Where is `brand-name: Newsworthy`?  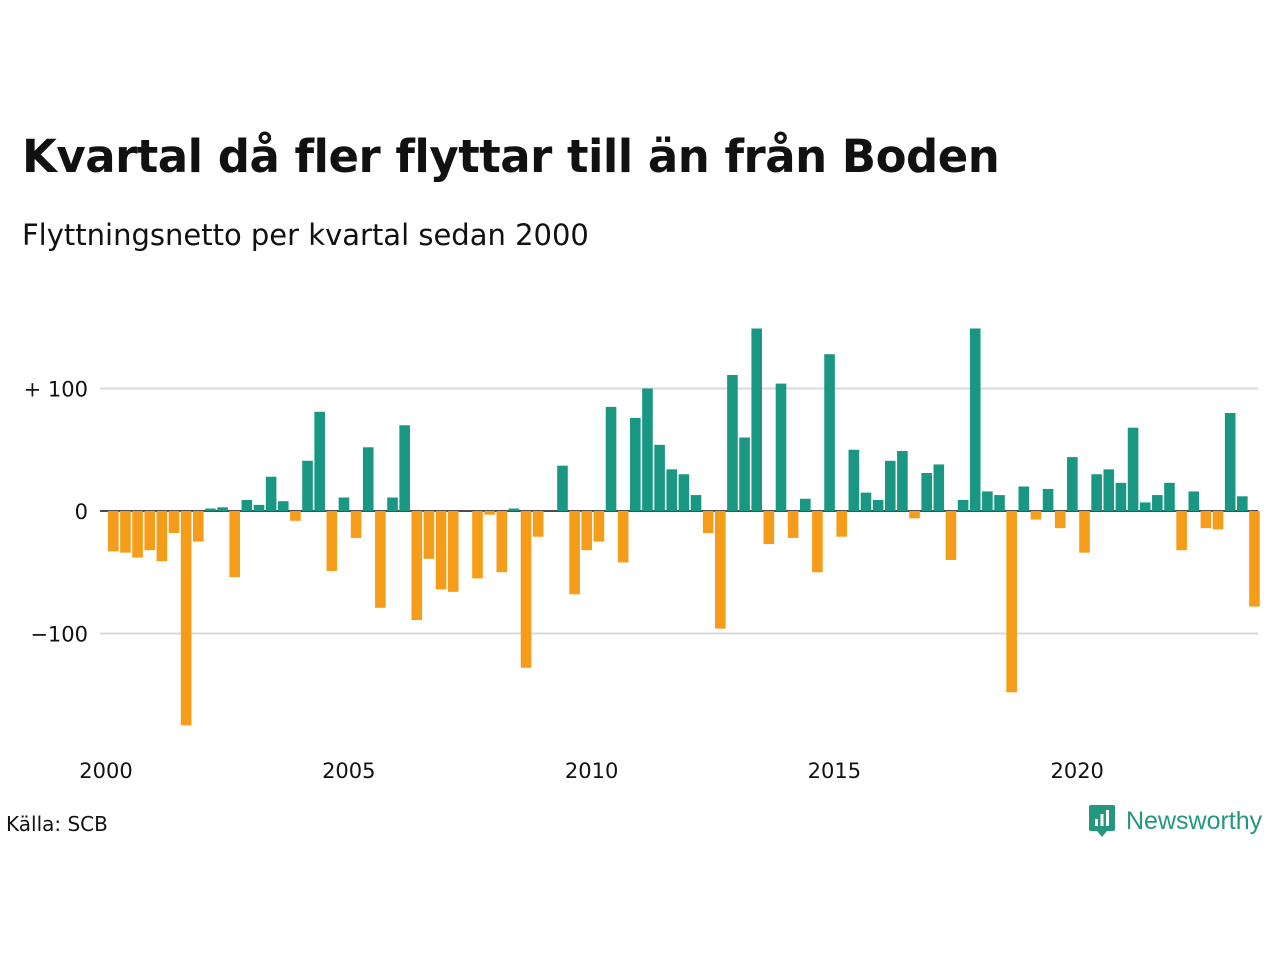 brand-name: Newsworthy is located at coordinates (1194, 820).